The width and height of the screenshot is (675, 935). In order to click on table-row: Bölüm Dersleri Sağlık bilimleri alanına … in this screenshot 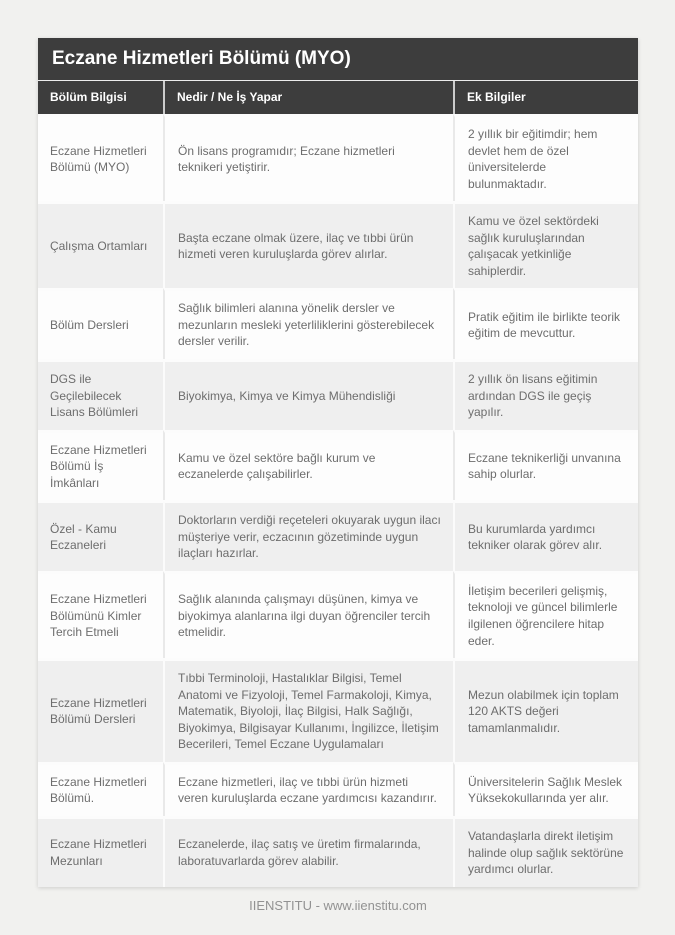, I will do `click(338, 324)`.